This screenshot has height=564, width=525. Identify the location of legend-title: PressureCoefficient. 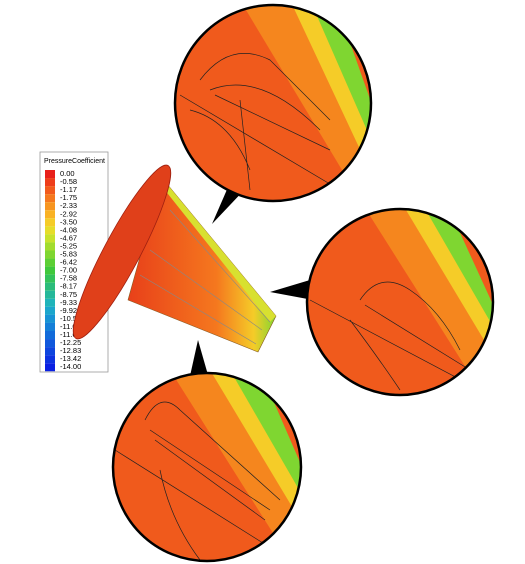
(74, 161).